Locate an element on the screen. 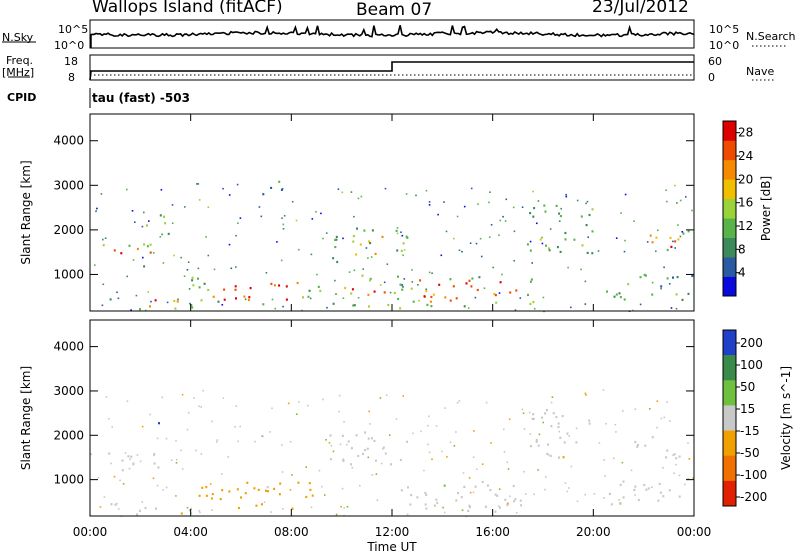  power-colorbar-title: Power [dB] is located at coordinates (766, 208).